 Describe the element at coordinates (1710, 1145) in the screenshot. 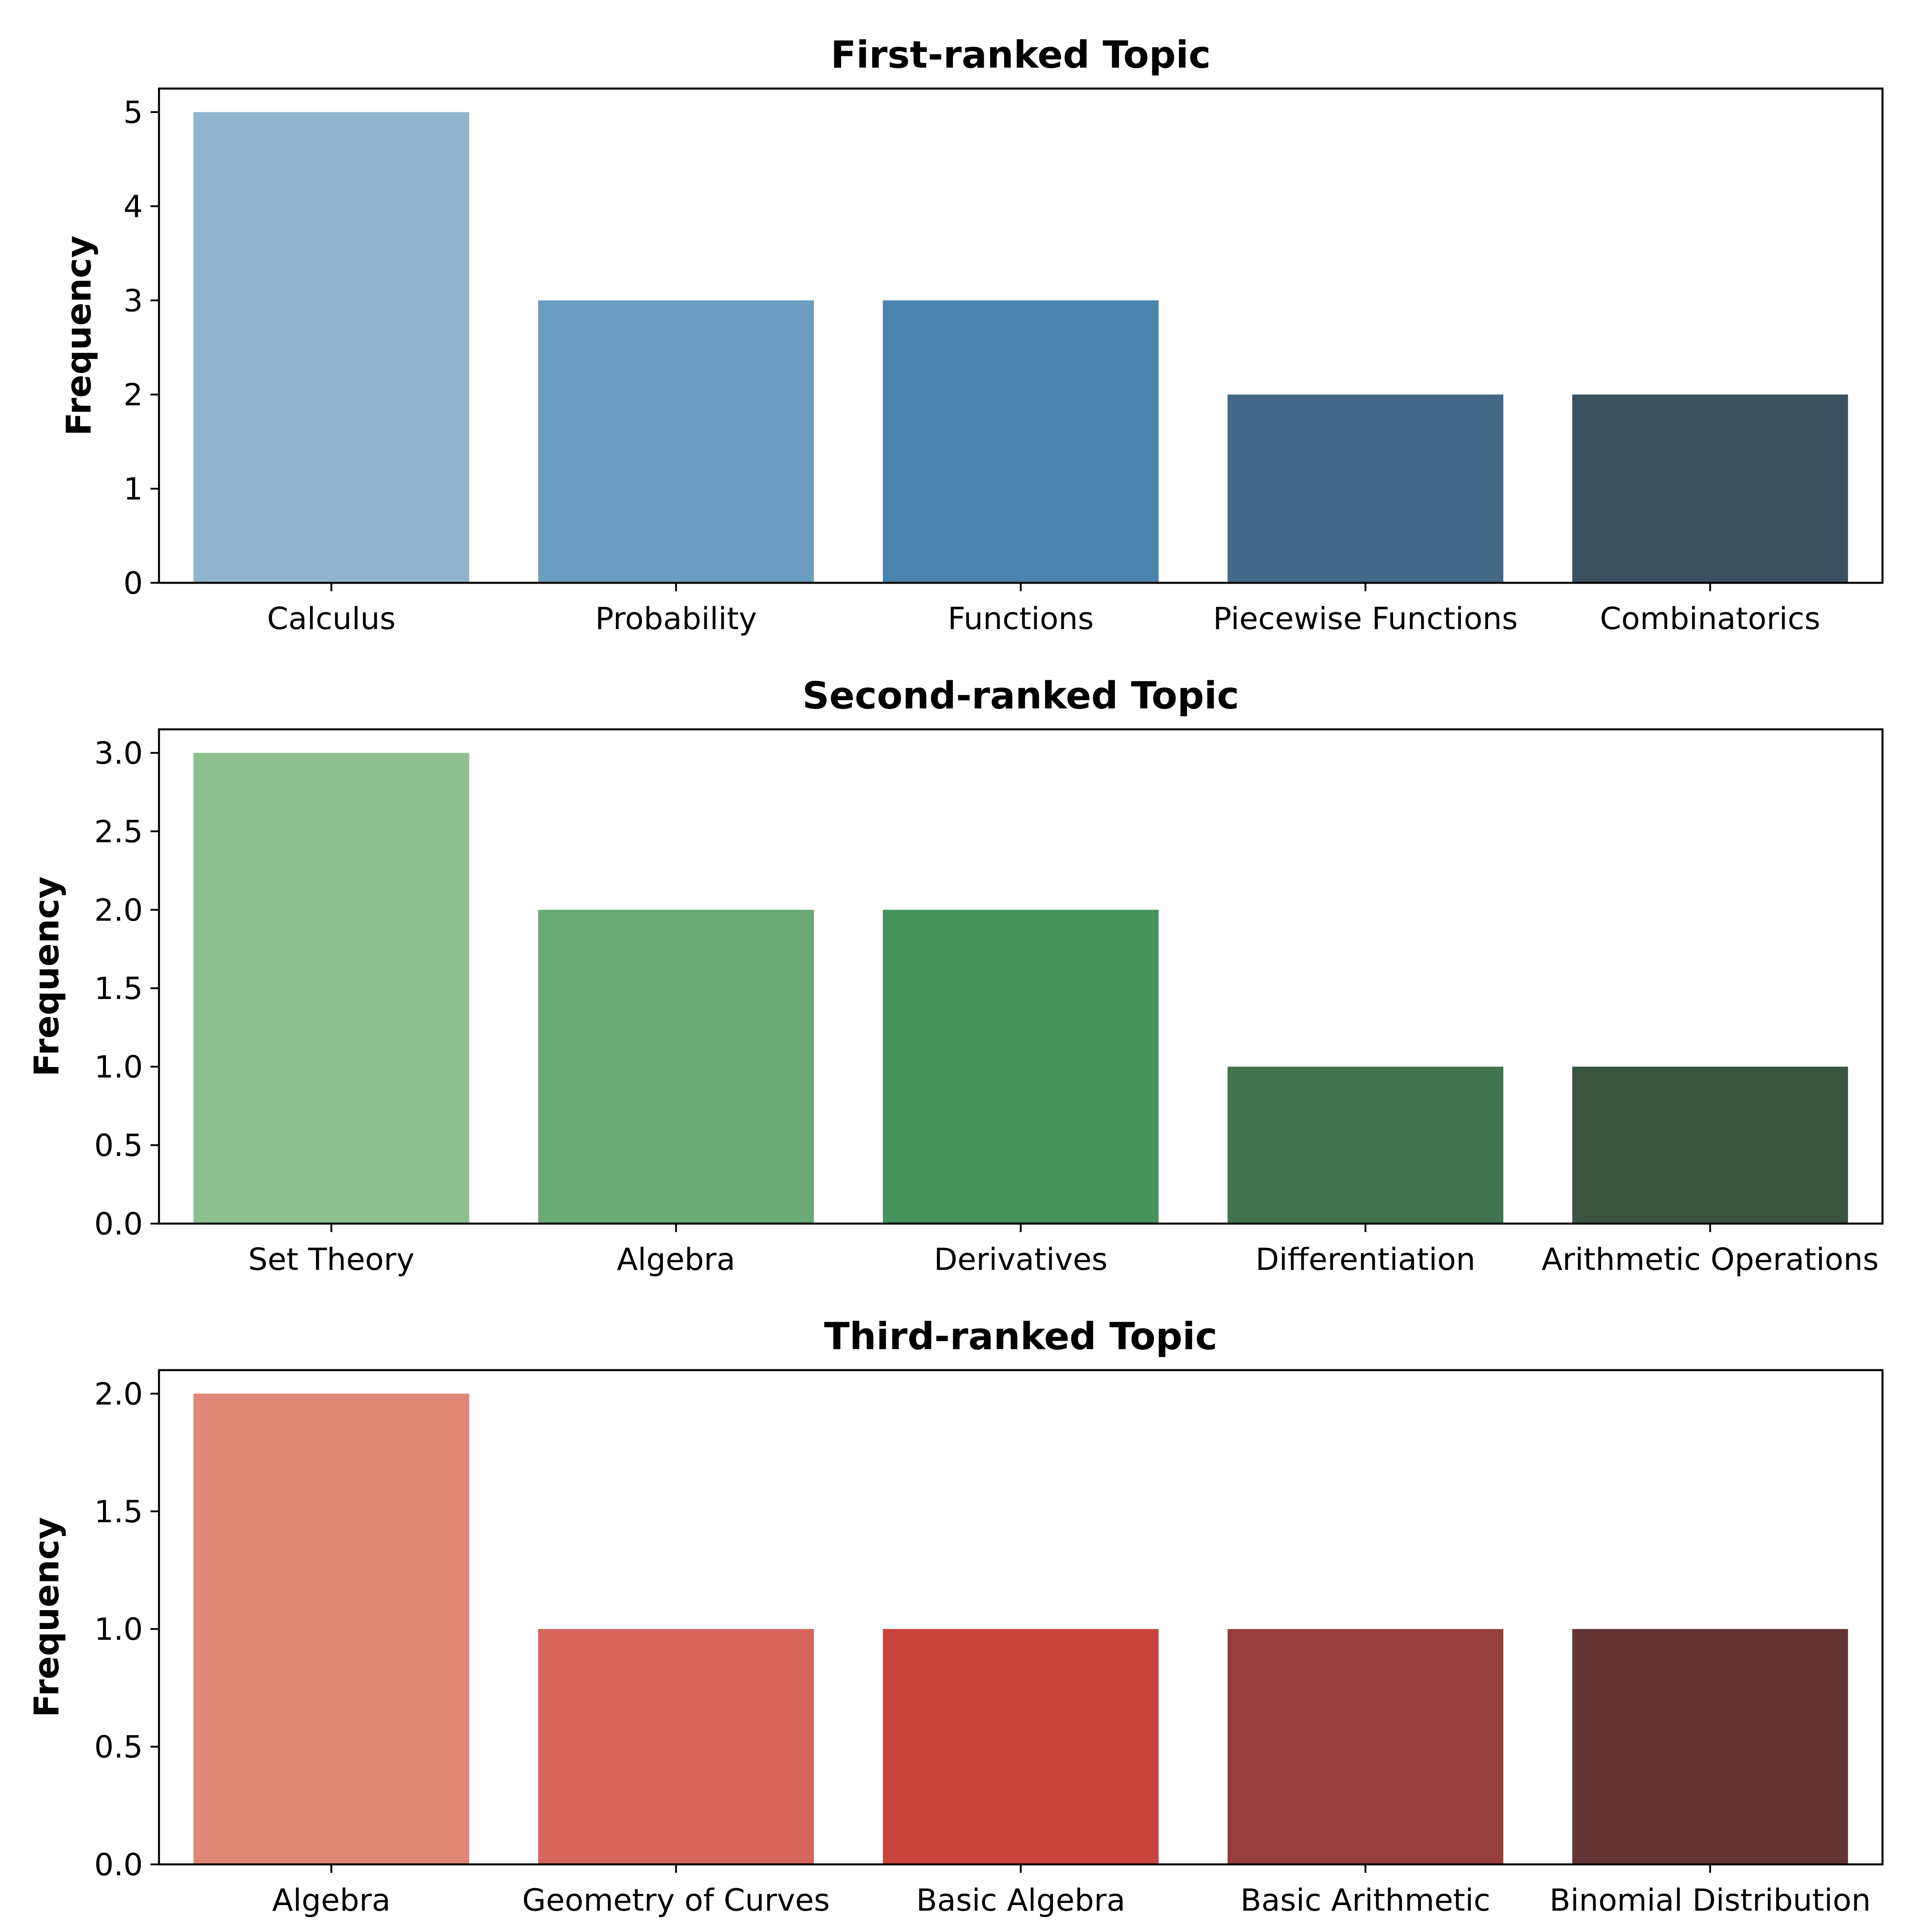

I see `bar-arithmetic-operations` at that location.